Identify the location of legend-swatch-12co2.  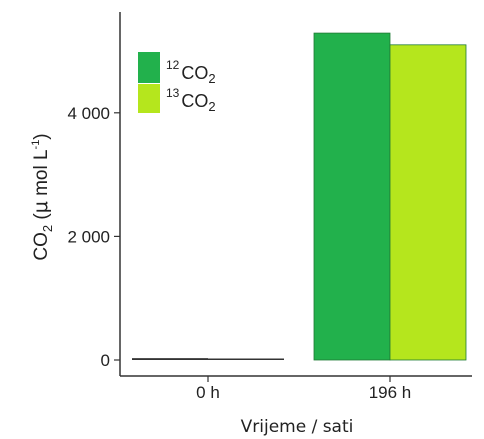
(149, 67).